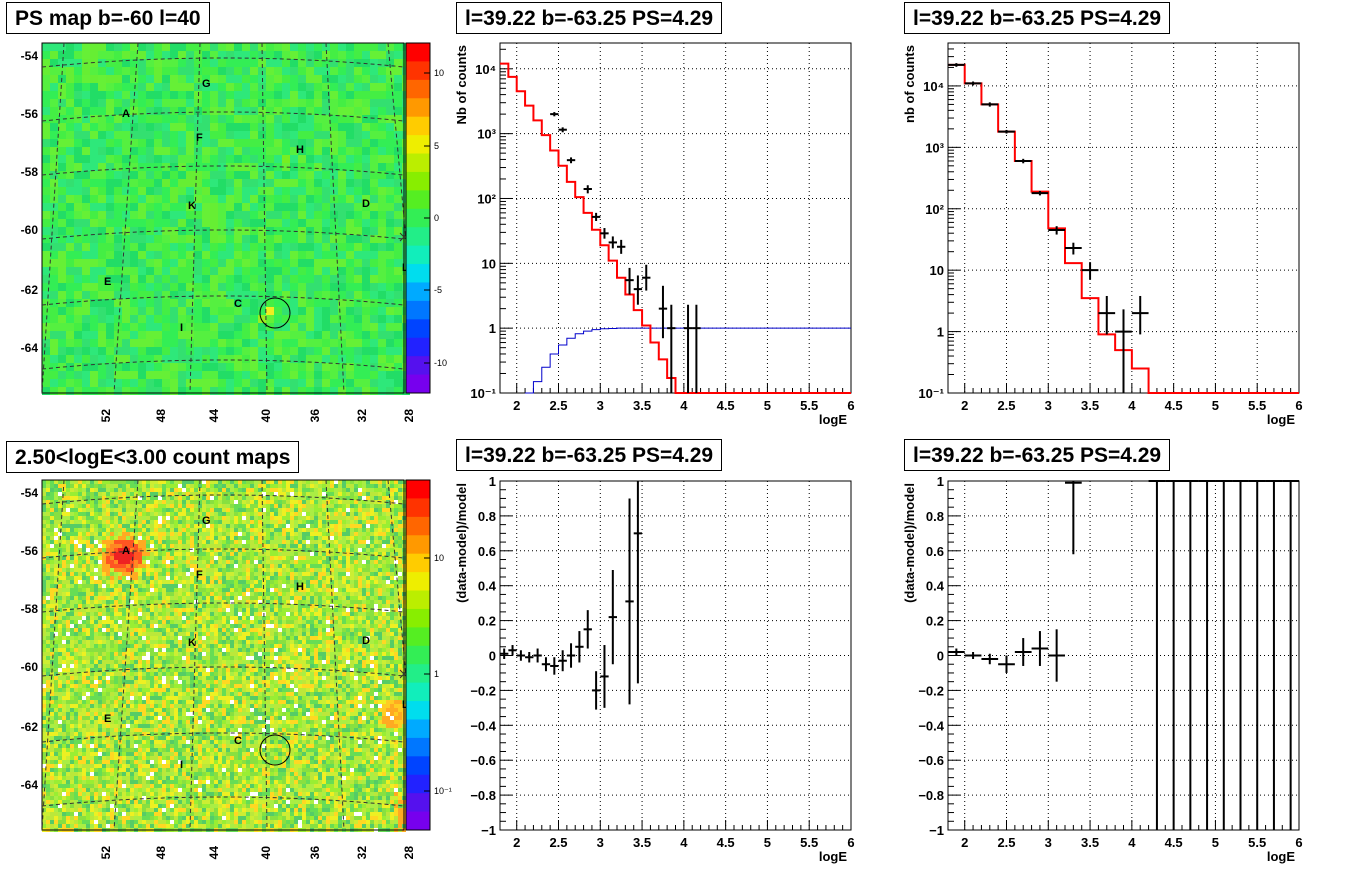  I want to click on y-tick-label: 1, so click(940, 481).